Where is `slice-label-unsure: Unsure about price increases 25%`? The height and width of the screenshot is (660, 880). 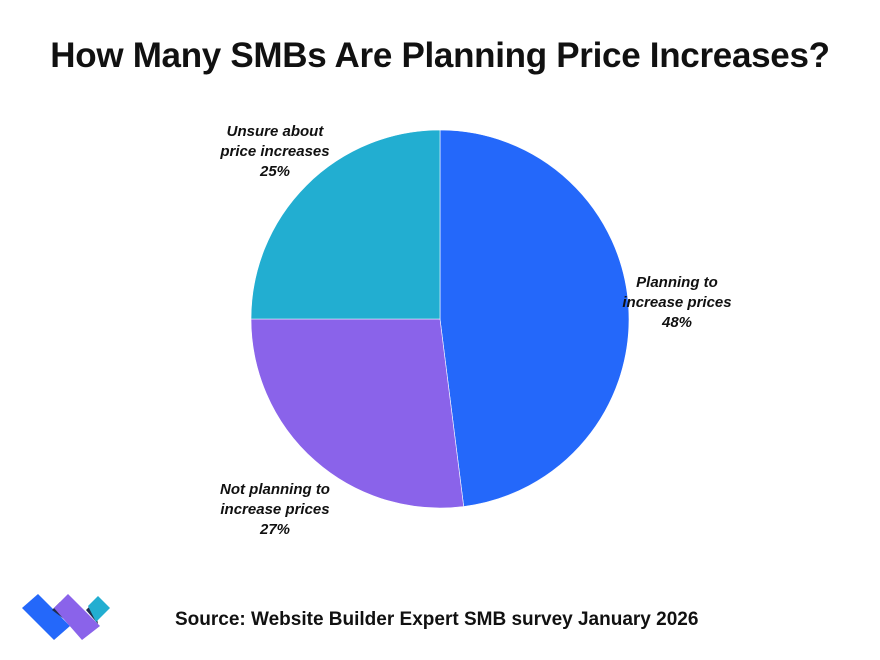
slice-label-unsure: Unsure about price increases 25% is located at coordinates (275, 152).